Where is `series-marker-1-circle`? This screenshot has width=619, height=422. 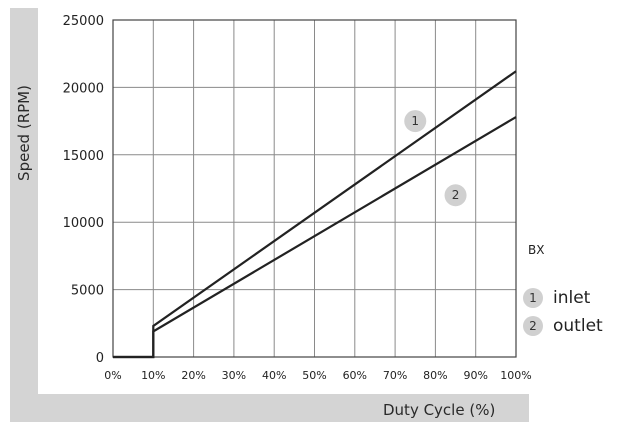 series-marker-1-circle is located at coordinates (415, 121).